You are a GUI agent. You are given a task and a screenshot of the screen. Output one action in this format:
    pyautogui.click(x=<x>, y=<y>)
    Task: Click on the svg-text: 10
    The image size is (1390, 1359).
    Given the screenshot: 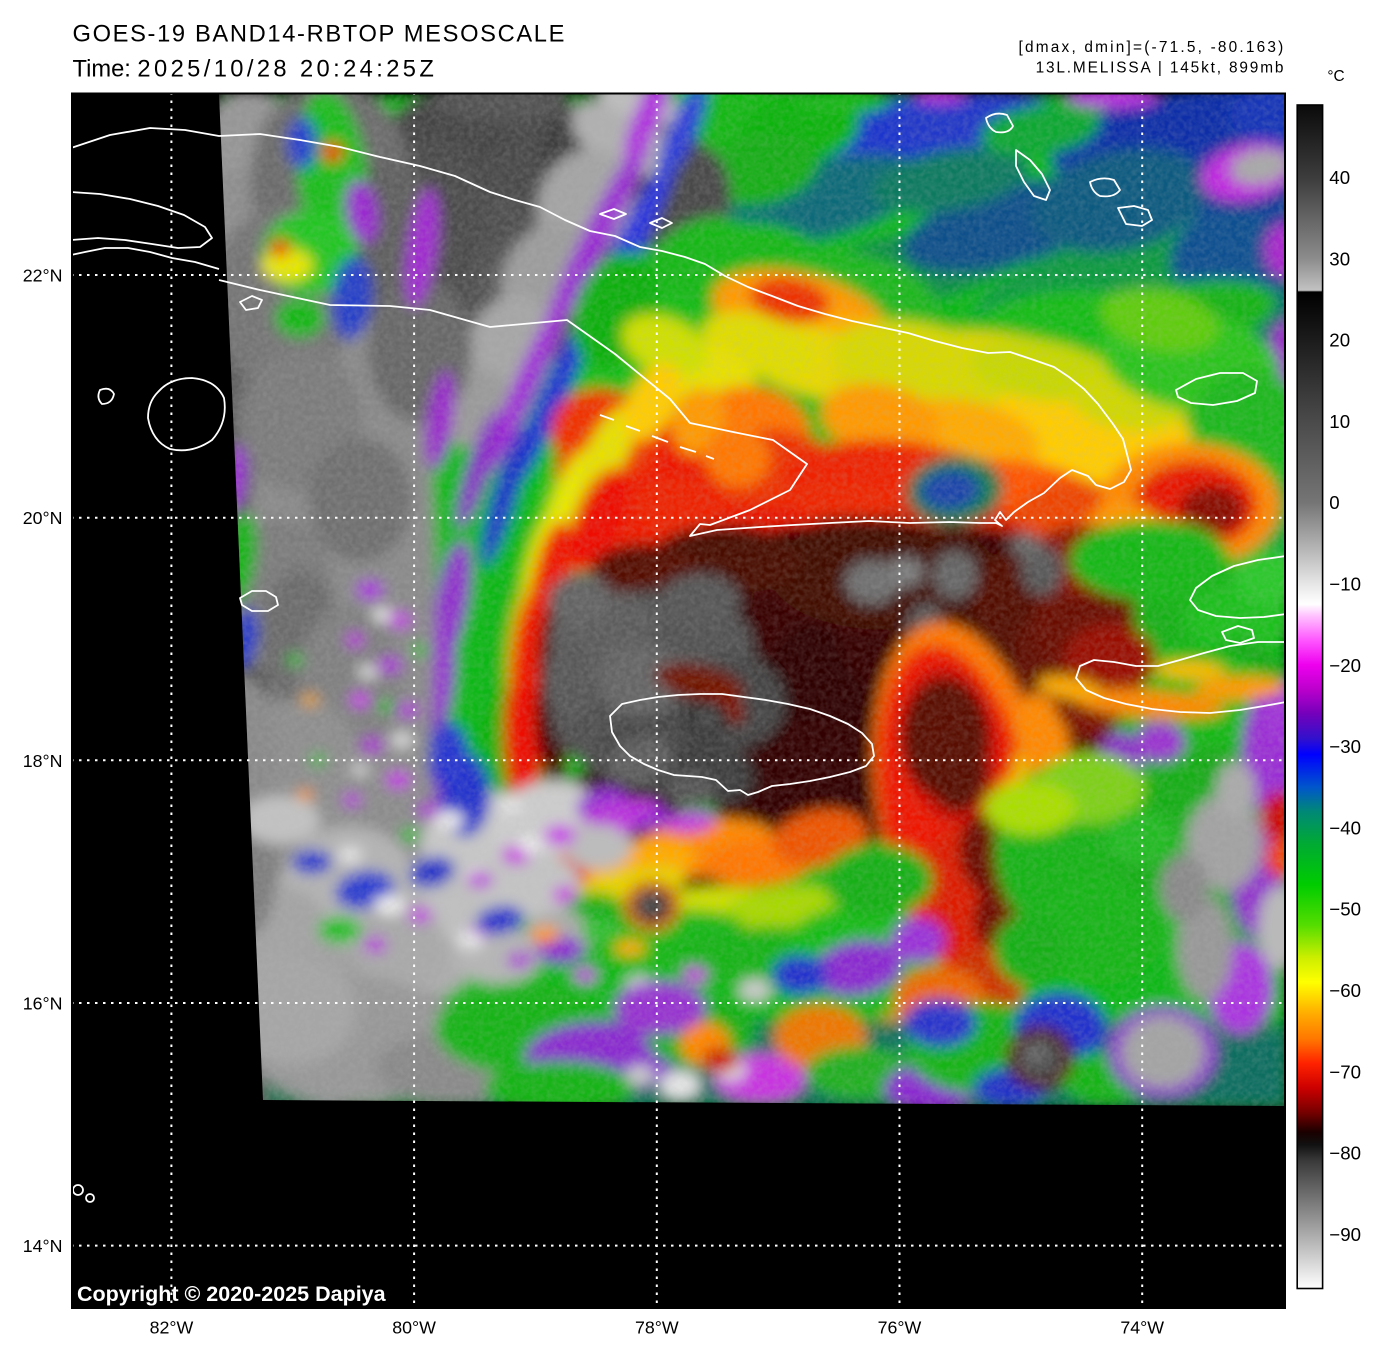 What is the action you would take?
    pyautogui.click(x=1339, y=421)
    